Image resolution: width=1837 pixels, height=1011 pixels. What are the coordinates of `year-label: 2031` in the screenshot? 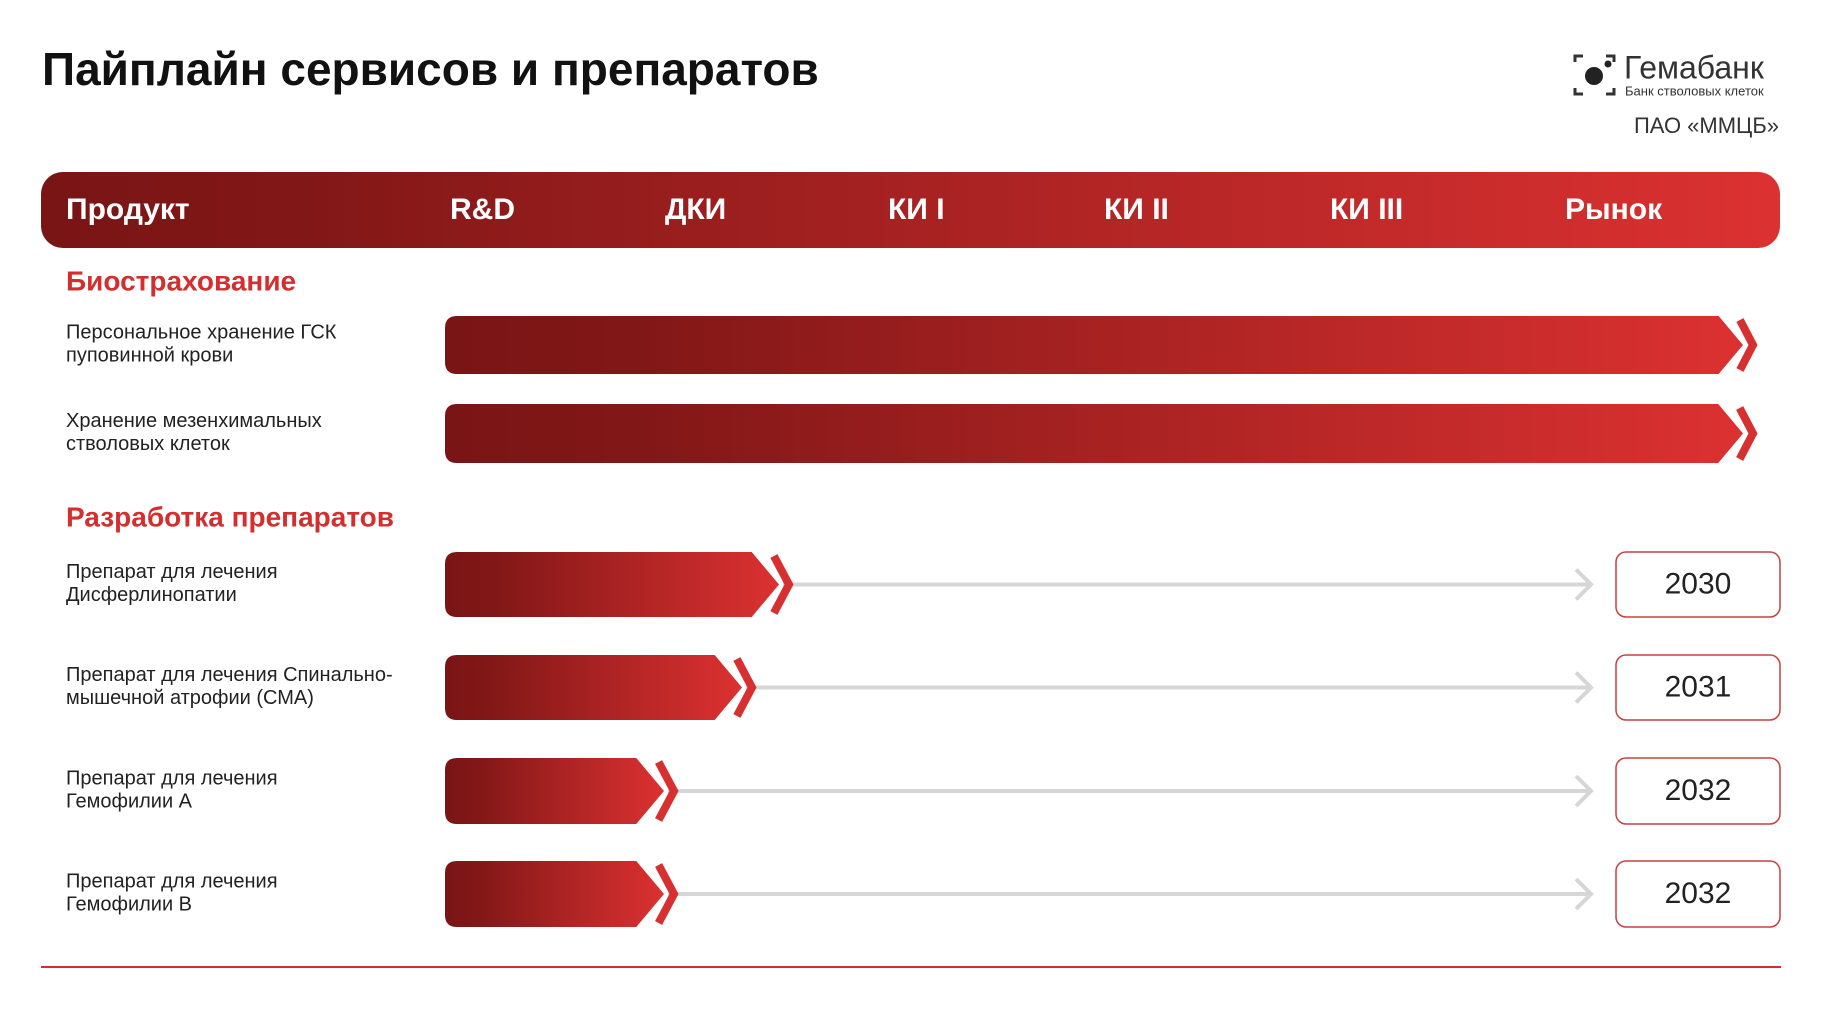 It's located at (1698, 686).